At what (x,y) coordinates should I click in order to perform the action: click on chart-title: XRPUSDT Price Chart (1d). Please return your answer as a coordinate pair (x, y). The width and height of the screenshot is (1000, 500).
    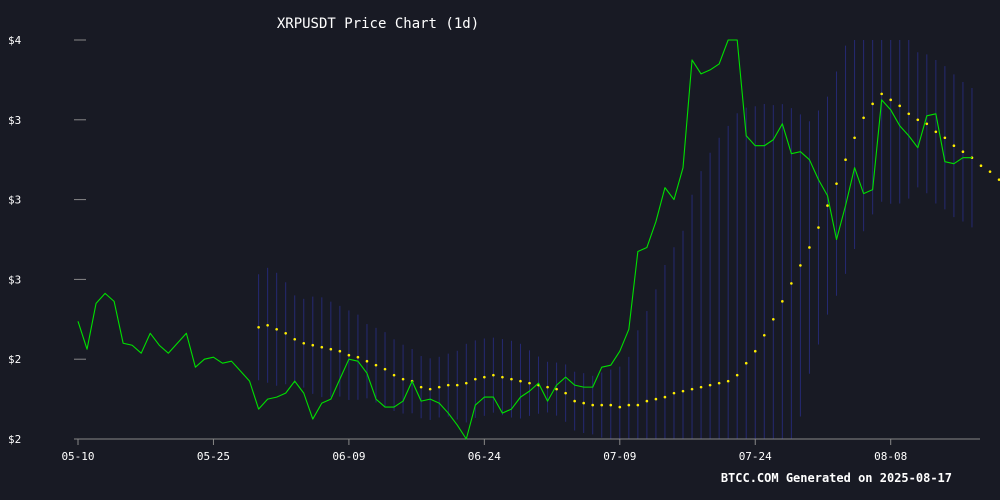
    Looking at the image, I should click on (378, 24).